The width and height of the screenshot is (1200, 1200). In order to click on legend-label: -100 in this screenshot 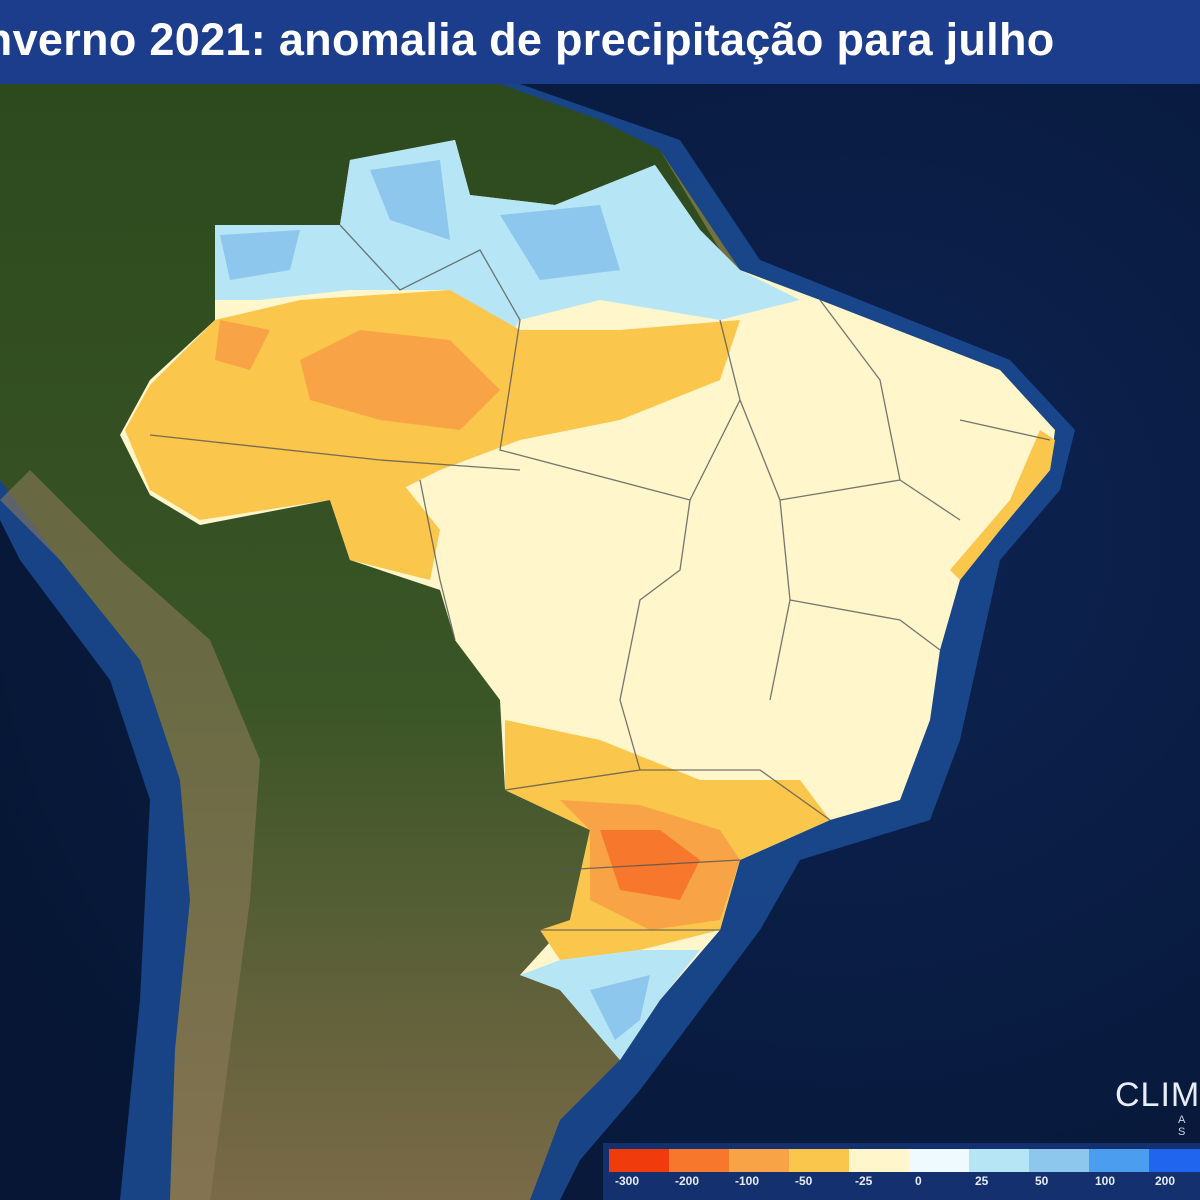, I will do `click(747, 1181)`.